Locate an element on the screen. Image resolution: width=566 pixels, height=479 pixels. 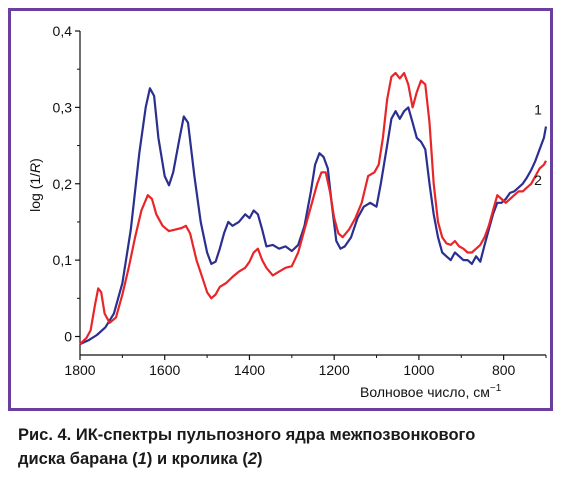
x-tick-label-800: 800 is located at coordinates (504, 370).